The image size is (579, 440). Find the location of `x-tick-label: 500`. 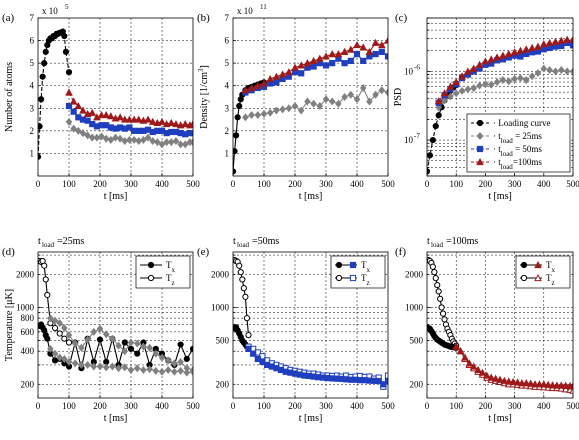

x-tick-label: 500 is located at coordinates (388, 406).